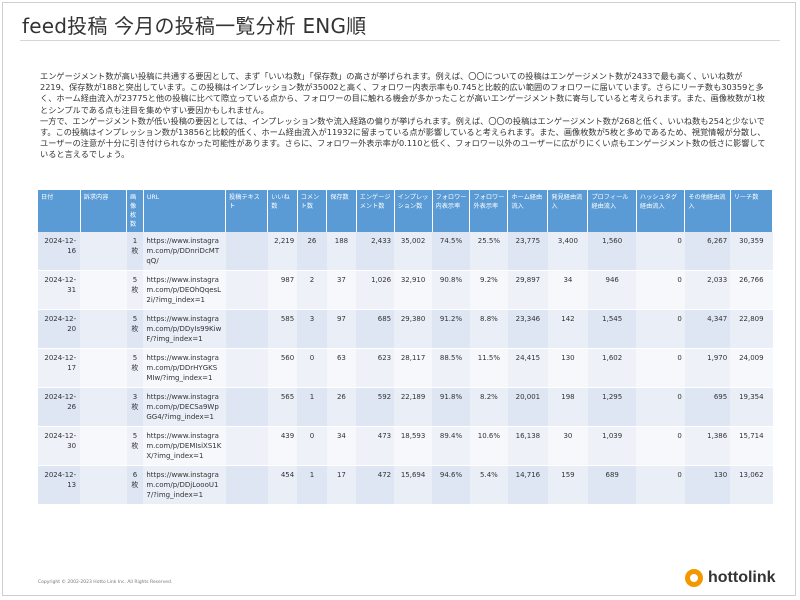 The image size is (800, 600). Describe the element at coordinates (707, 446) in the screenshot. I see `cell-other: 1,386` at that location.